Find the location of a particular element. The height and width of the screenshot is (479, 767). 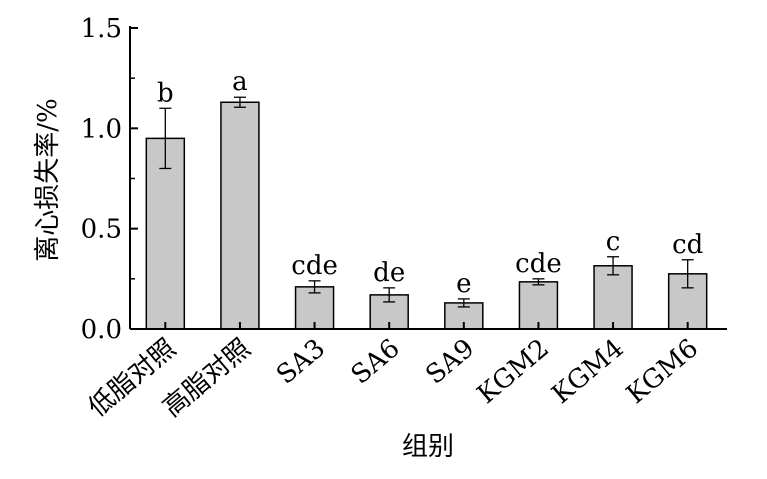

x-tick-label: KGM4 is located at coordinates (587, 371).